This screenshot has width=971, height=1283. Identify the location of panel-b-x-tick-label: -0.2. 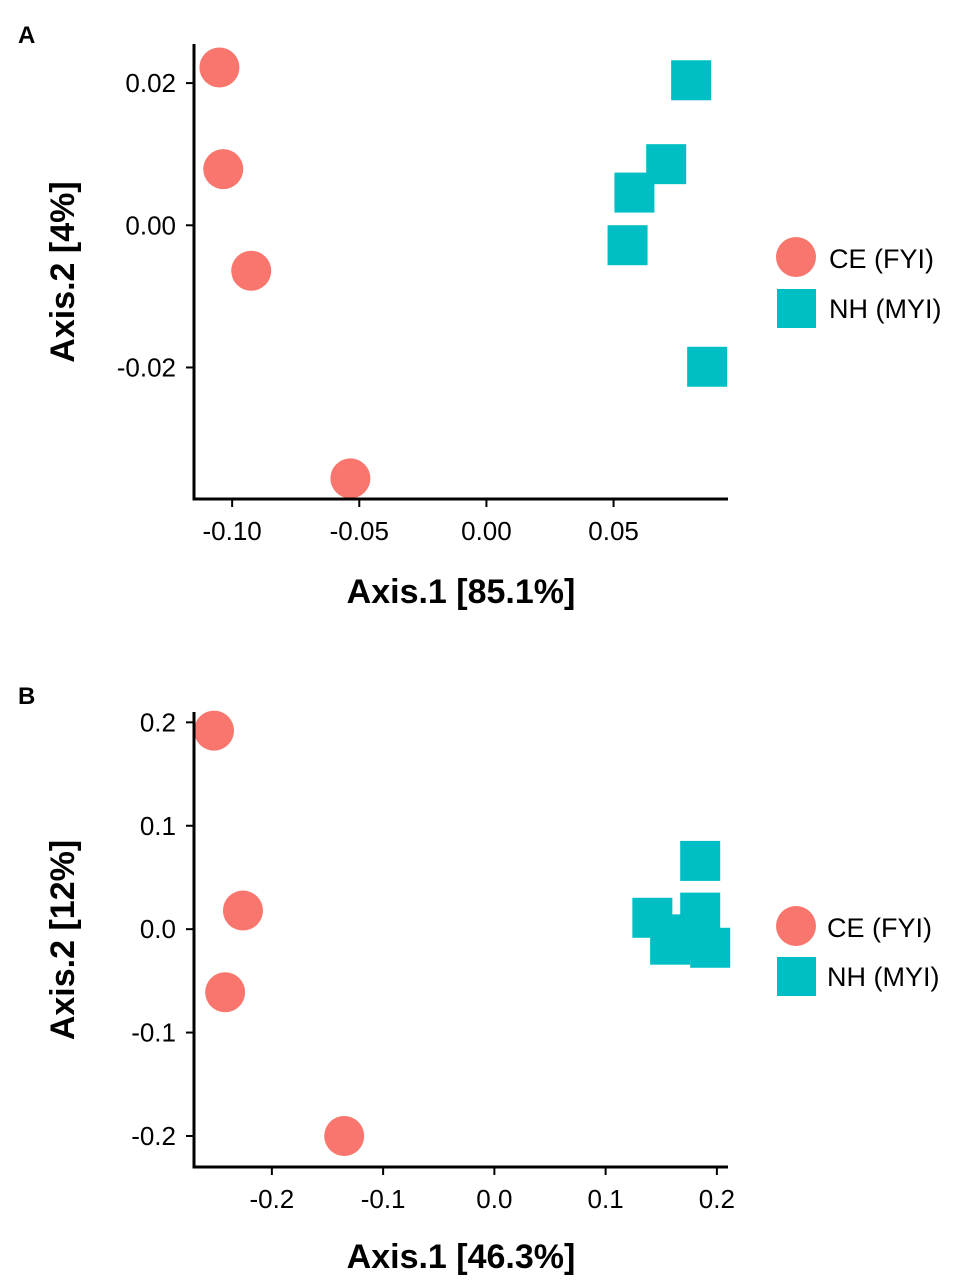
(271, 1199).